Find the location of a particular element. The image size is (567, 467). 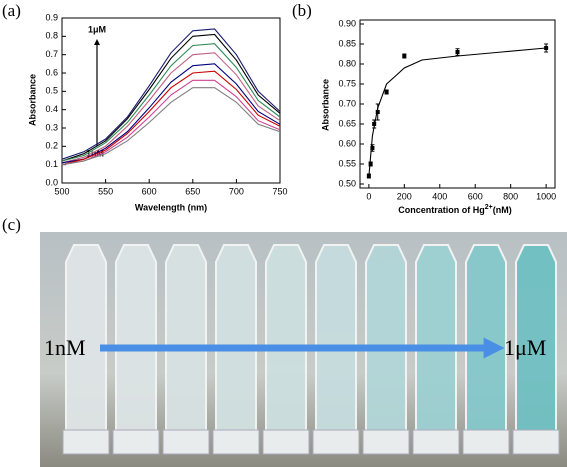

x-axis-label-part: Concentration of Hg is located at coordinates (441, 210).